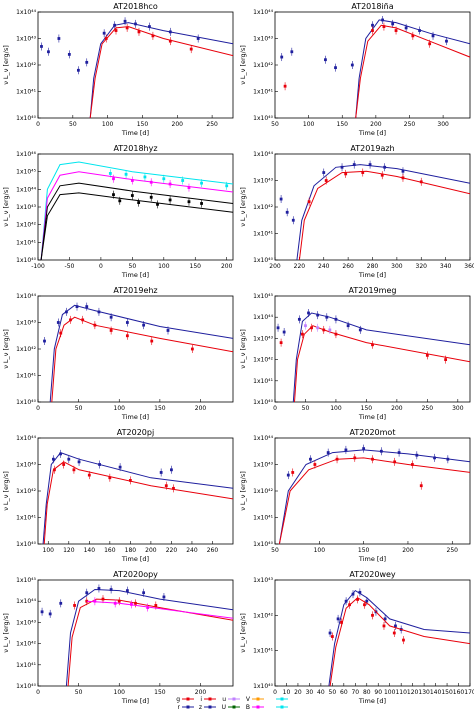  Describe the element at coordinates (69, 550) in the screenshot. I see `x-tick-label: 120` at that location.